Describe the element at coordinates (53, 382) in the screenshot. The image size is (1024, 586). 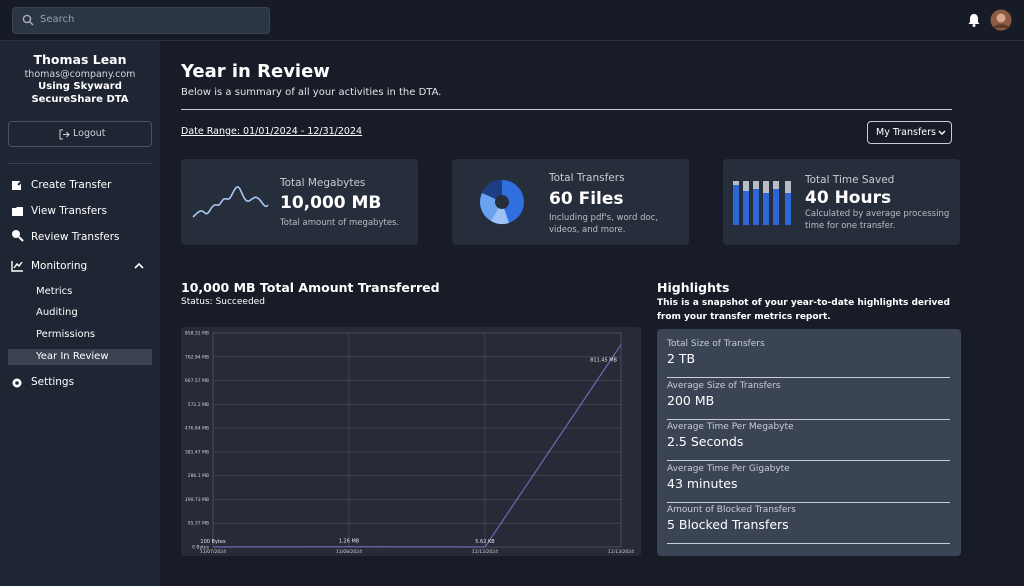
I see `nav-item: Settings` at that location.